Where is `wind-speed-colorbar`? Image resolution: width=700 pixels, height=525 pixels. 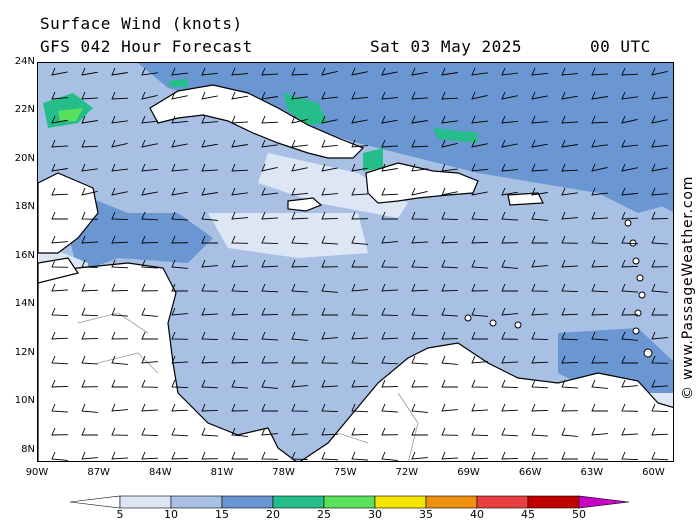 wind-speed-colorbar is located at coordinates (350, 502).